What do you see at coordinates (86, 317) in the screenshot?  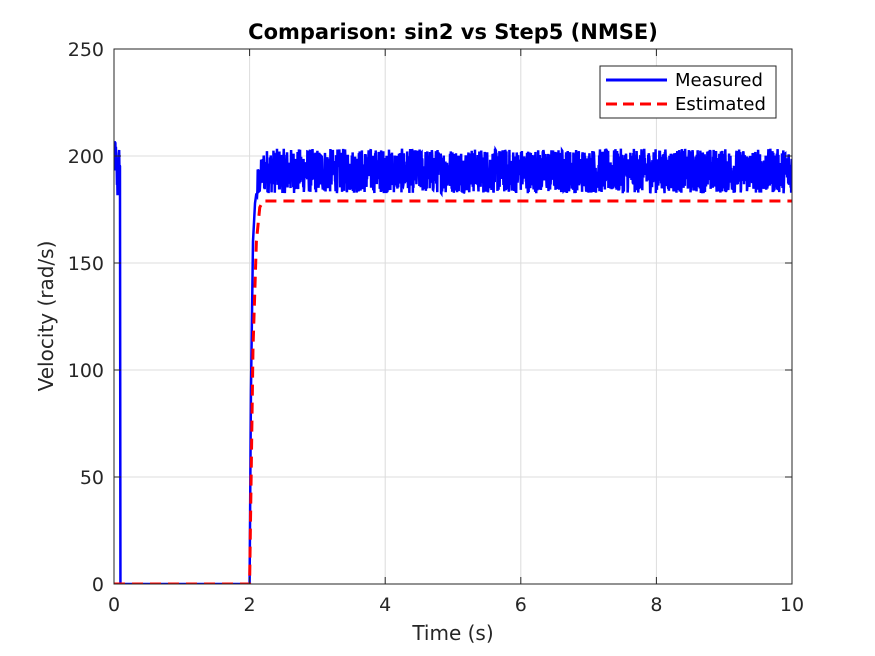 I see `y-tick-labels: 0 50 100 150 200 250` at bounding box center [86, 317].